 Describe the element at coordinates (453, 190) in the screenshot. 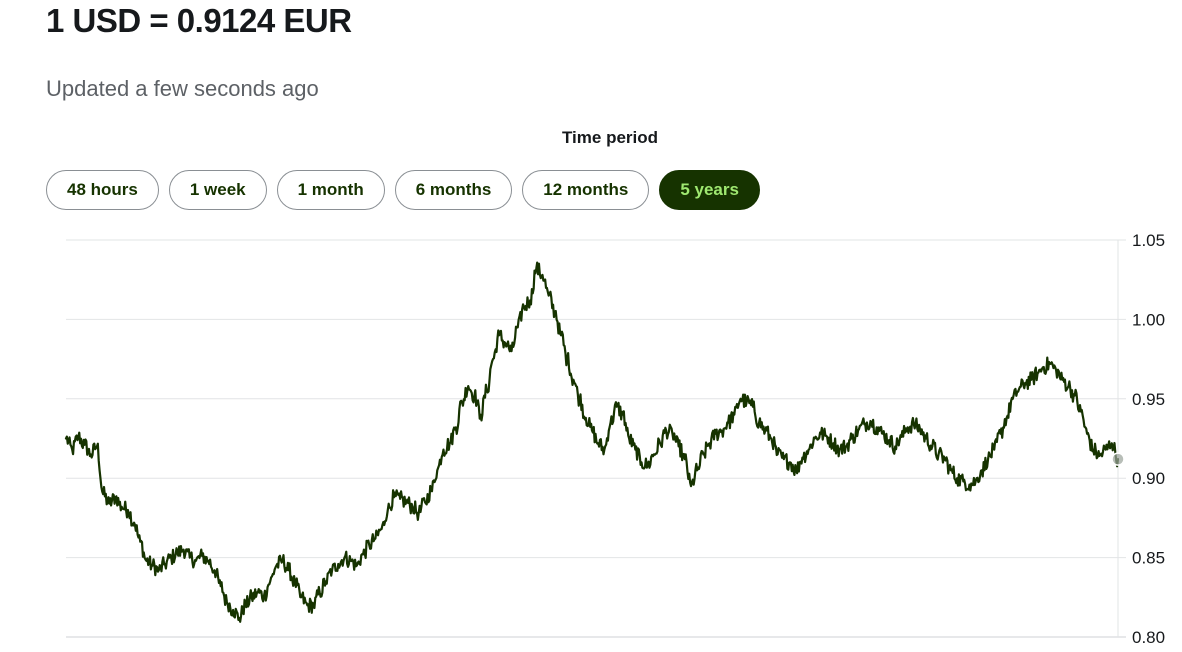

I see `tab-6-months: 6 months` at that location.